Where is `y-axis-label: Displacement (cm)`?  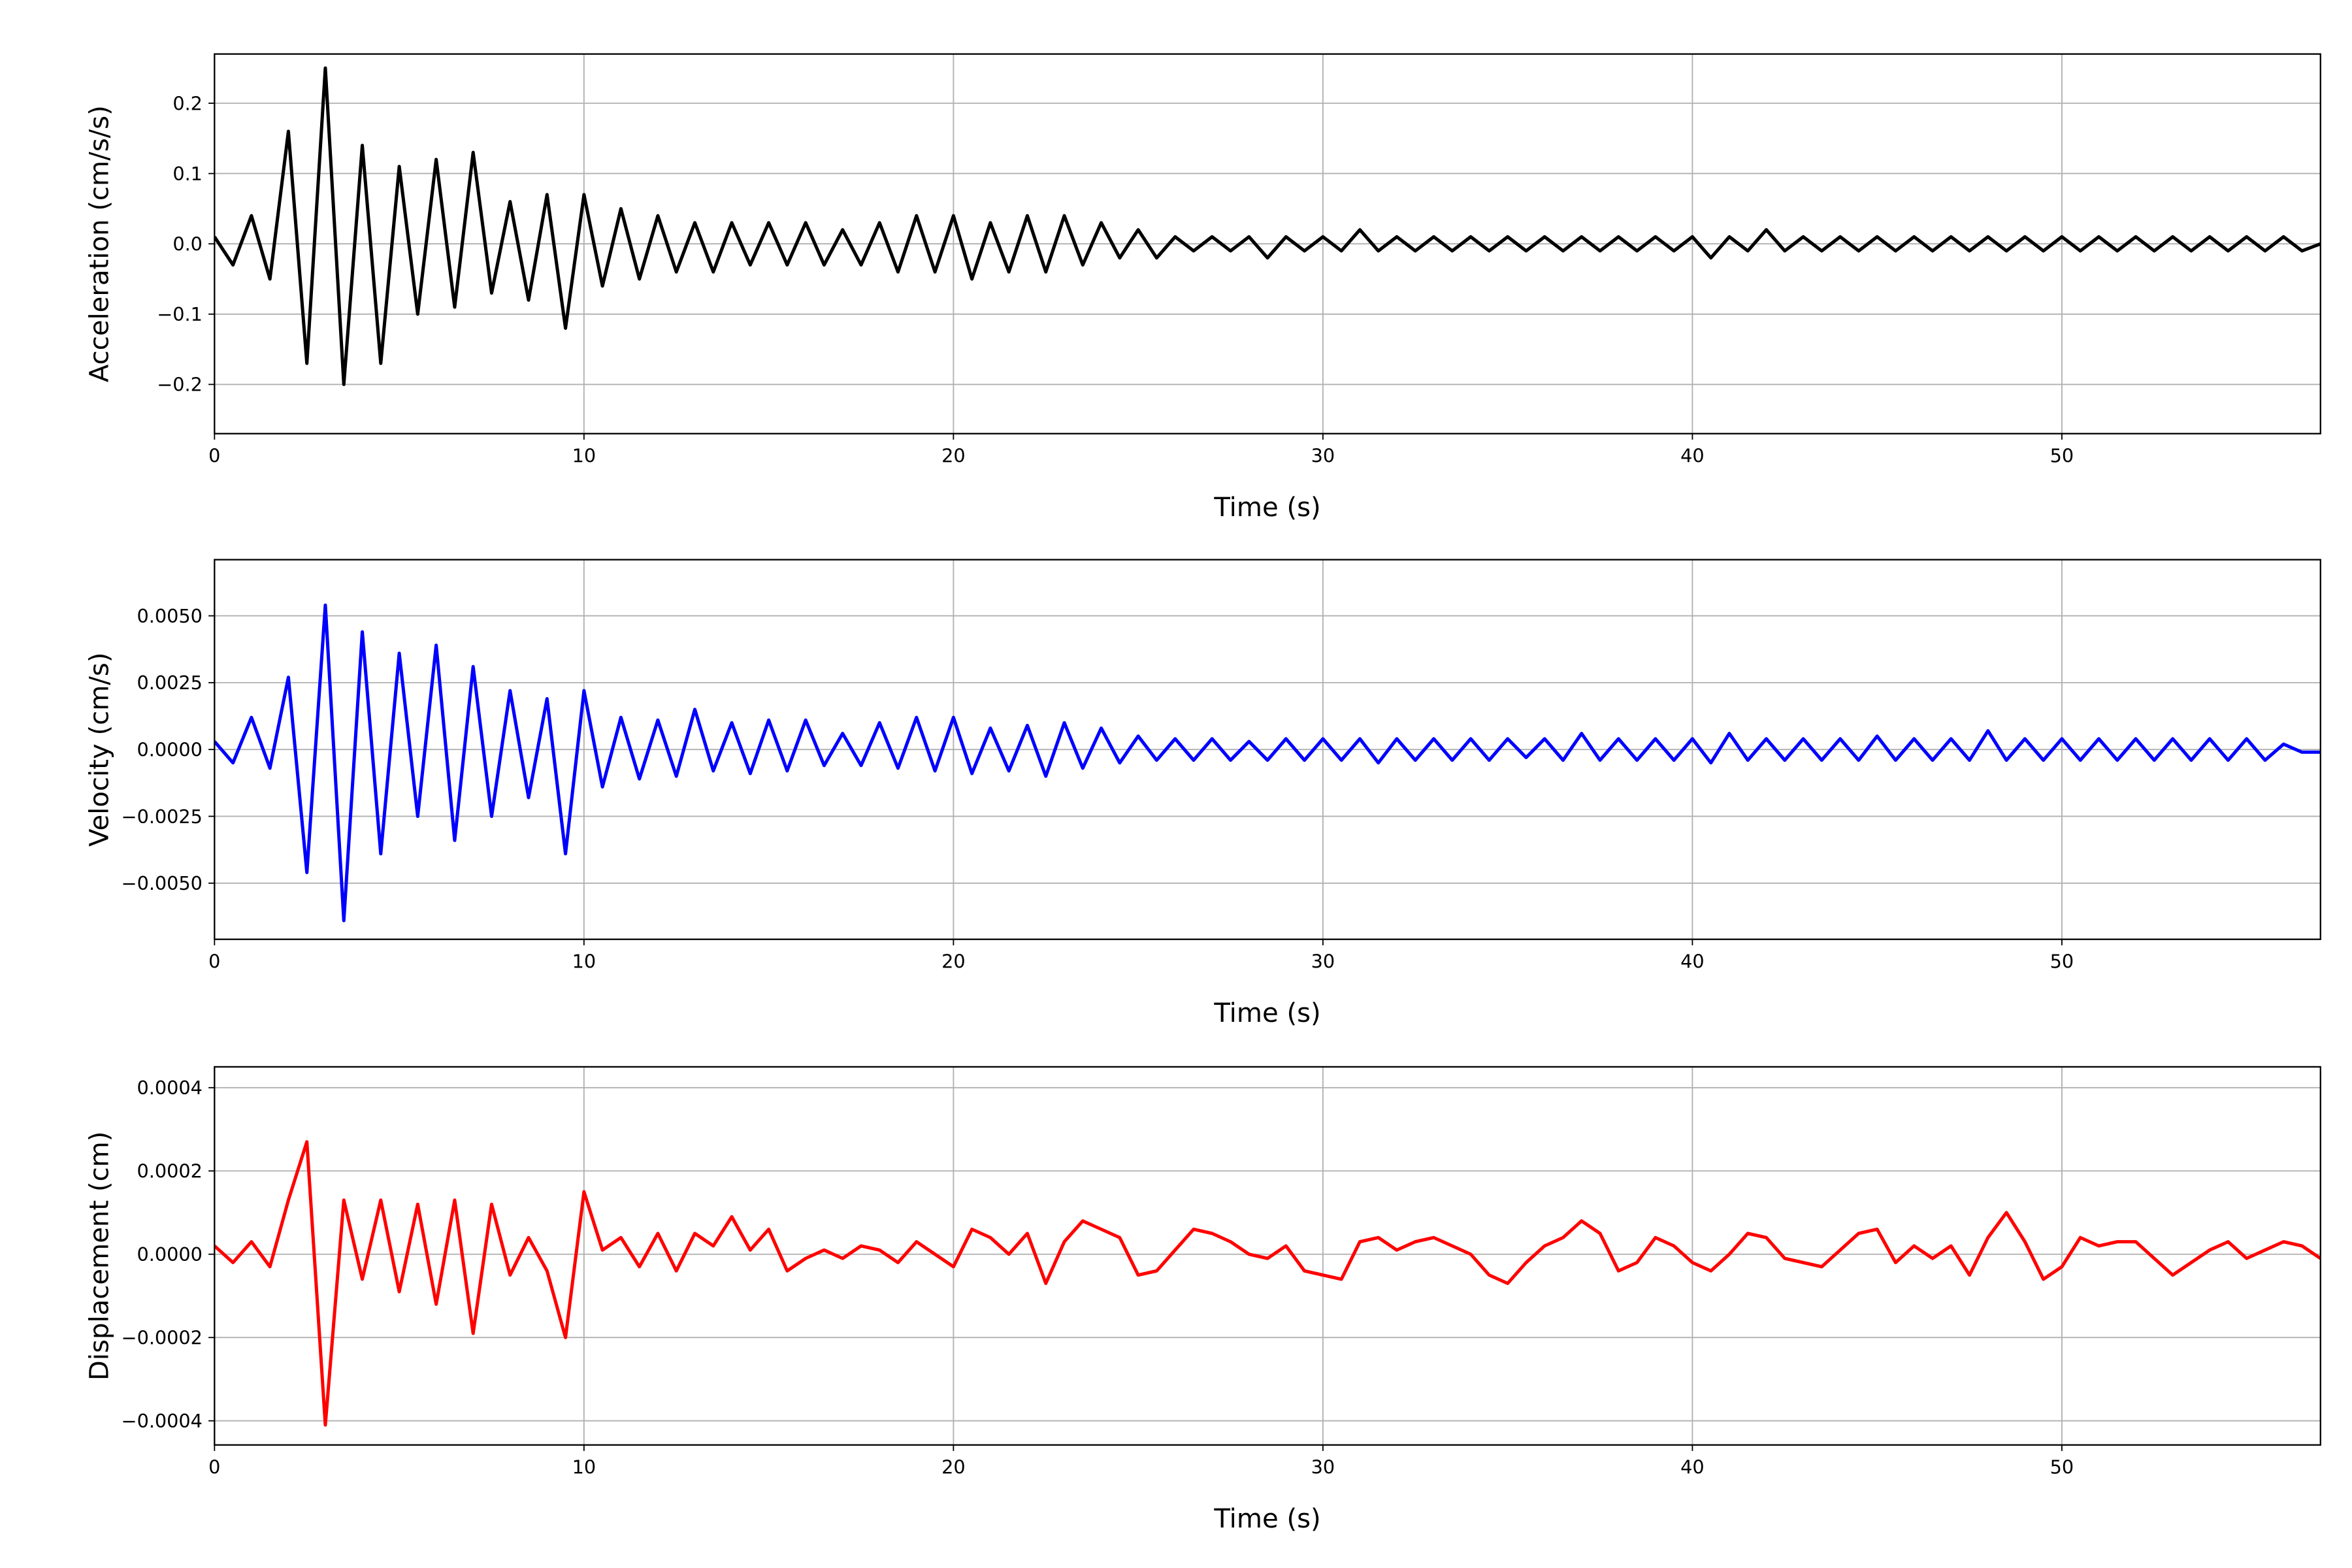 y-axis-label: Displacement (cm) is located at coordinates (99, 1256).